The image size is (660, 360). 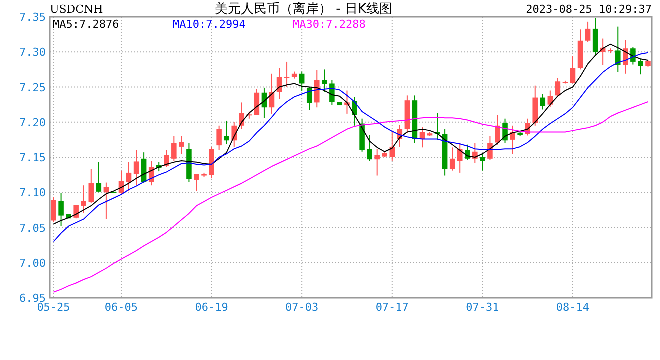 What do you see at coordinates (209, 24) in the screenshot?
I see `text: MA10:7.2994` at bounding box center [209, 24].